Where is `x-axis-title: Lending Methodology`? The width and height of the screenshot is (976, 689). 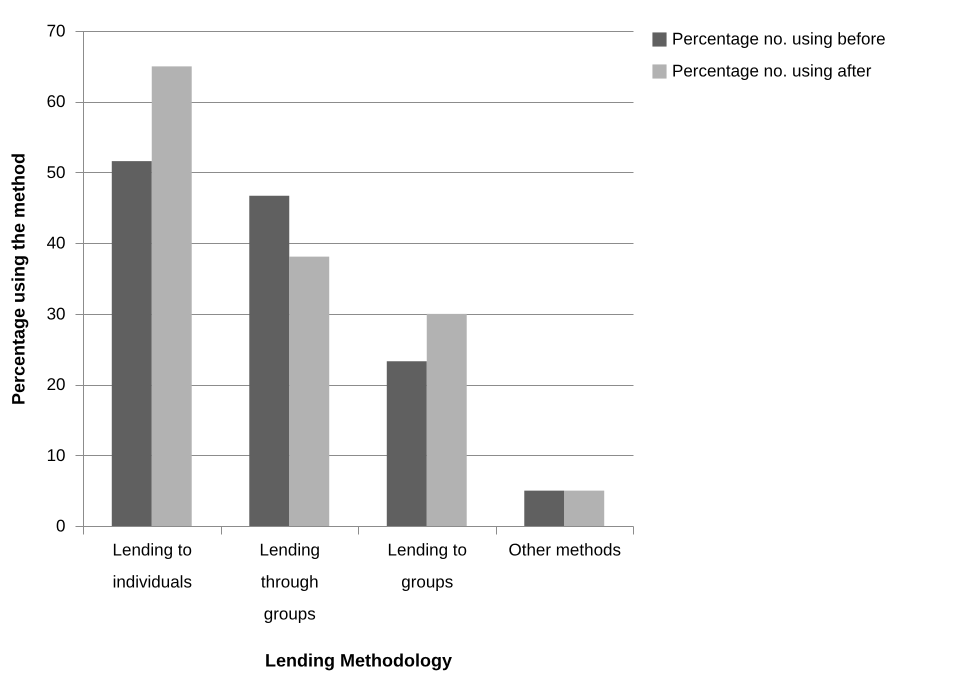 x-axis-title: Lending Methodology is located at coordinates (358, 660).